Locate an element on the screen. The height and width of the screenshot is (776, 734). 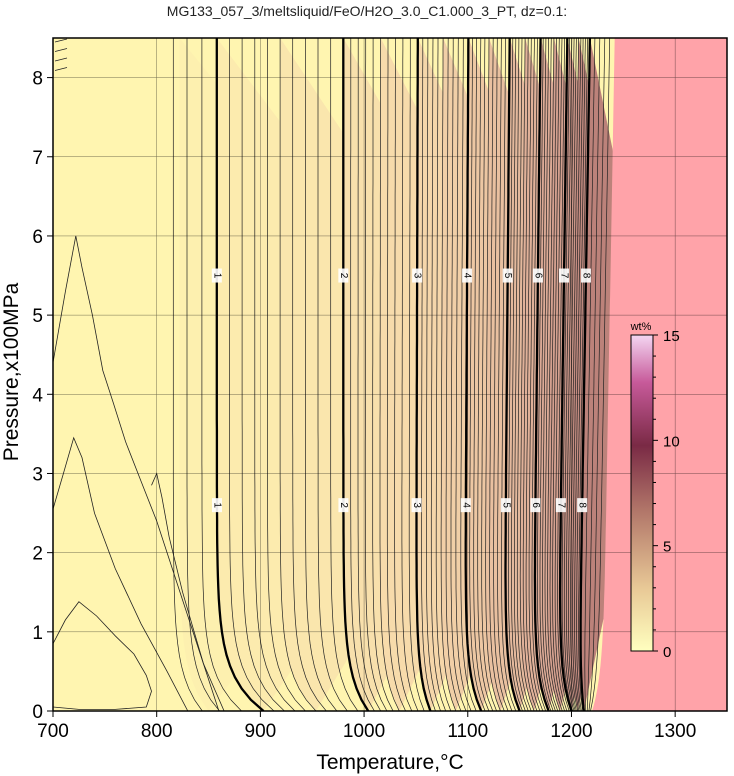
contour-label-3: 3 is located at coordinates (417, 276).